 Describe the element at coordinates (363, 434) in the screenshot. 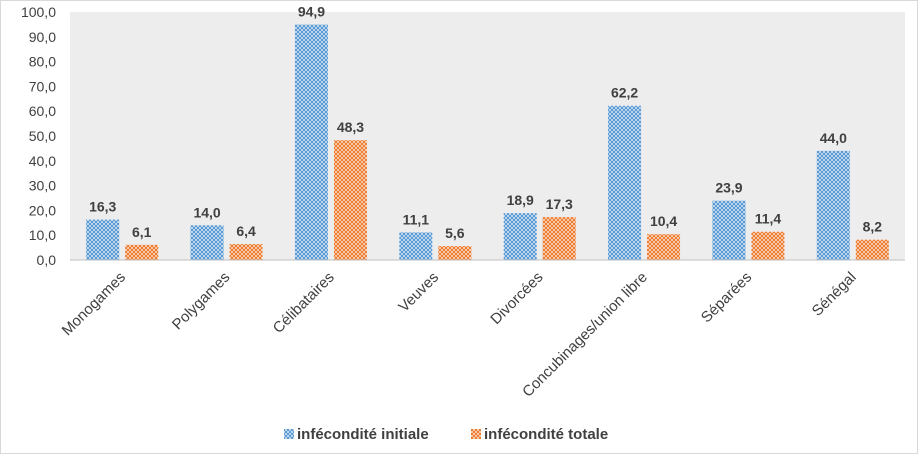

I see `legend-label: infécondité initiale` at that location.